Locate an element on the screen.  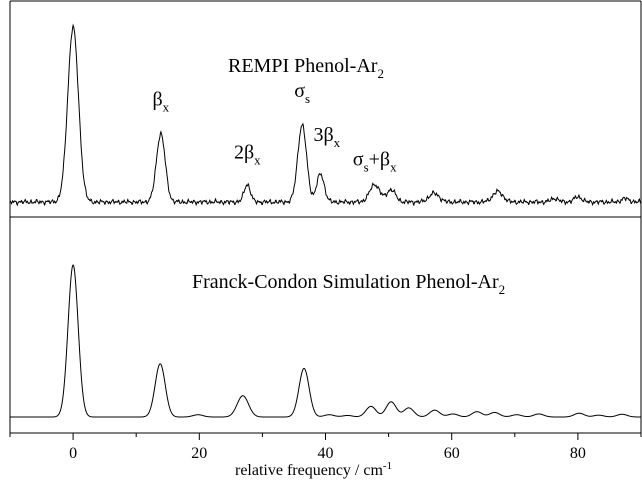
x-tick-label-40: 40 is located at coordinates (326, 453).